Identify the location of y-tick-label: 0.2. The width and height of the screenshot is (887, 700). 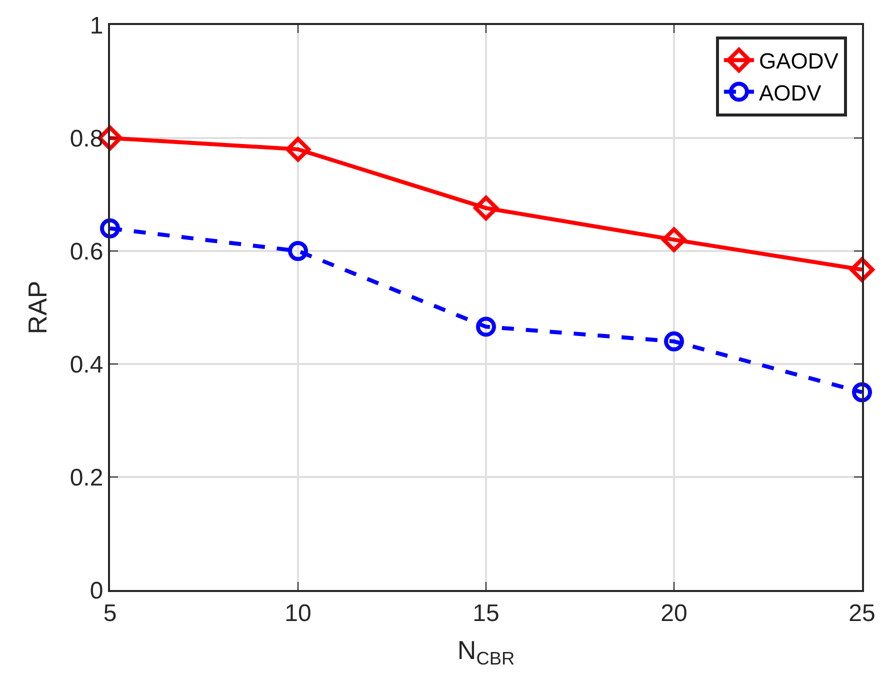
(87, 478).